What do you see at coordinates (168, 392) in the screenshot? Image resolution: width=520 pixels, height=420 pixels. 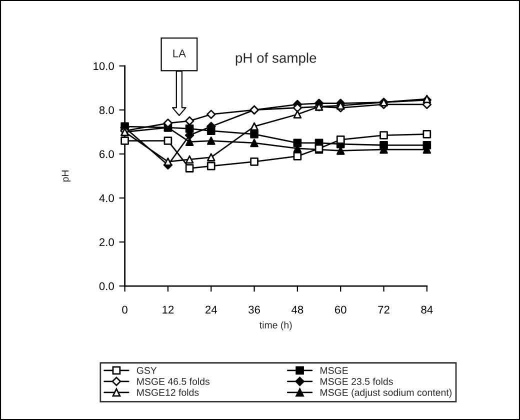 I see `legend-label: MSGE12 folds` at bounding box center [168, 392].